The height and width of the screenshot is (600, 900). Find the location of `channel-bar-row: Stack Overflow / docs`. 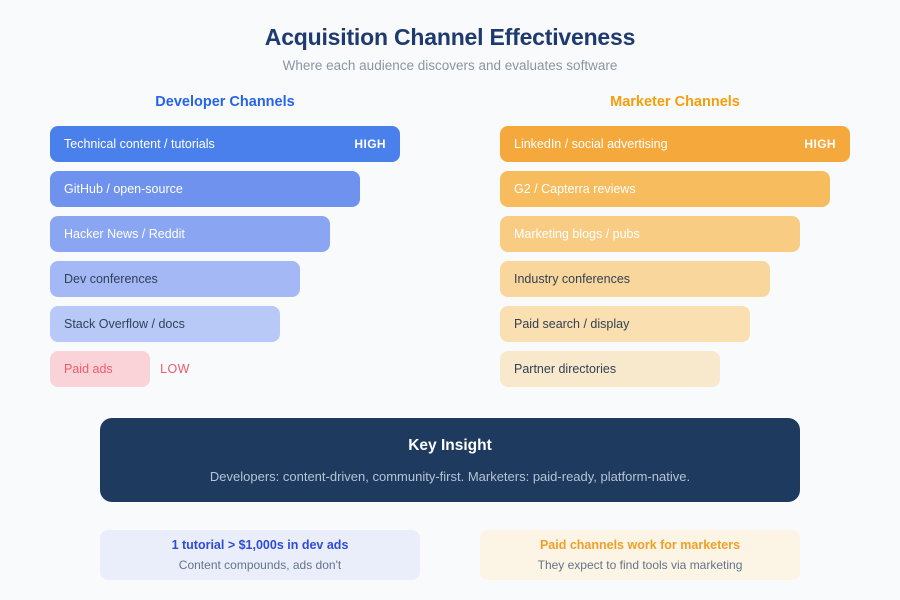

channel-bar-row: Stack Overflow / docs is located at coordinates (225, 328).